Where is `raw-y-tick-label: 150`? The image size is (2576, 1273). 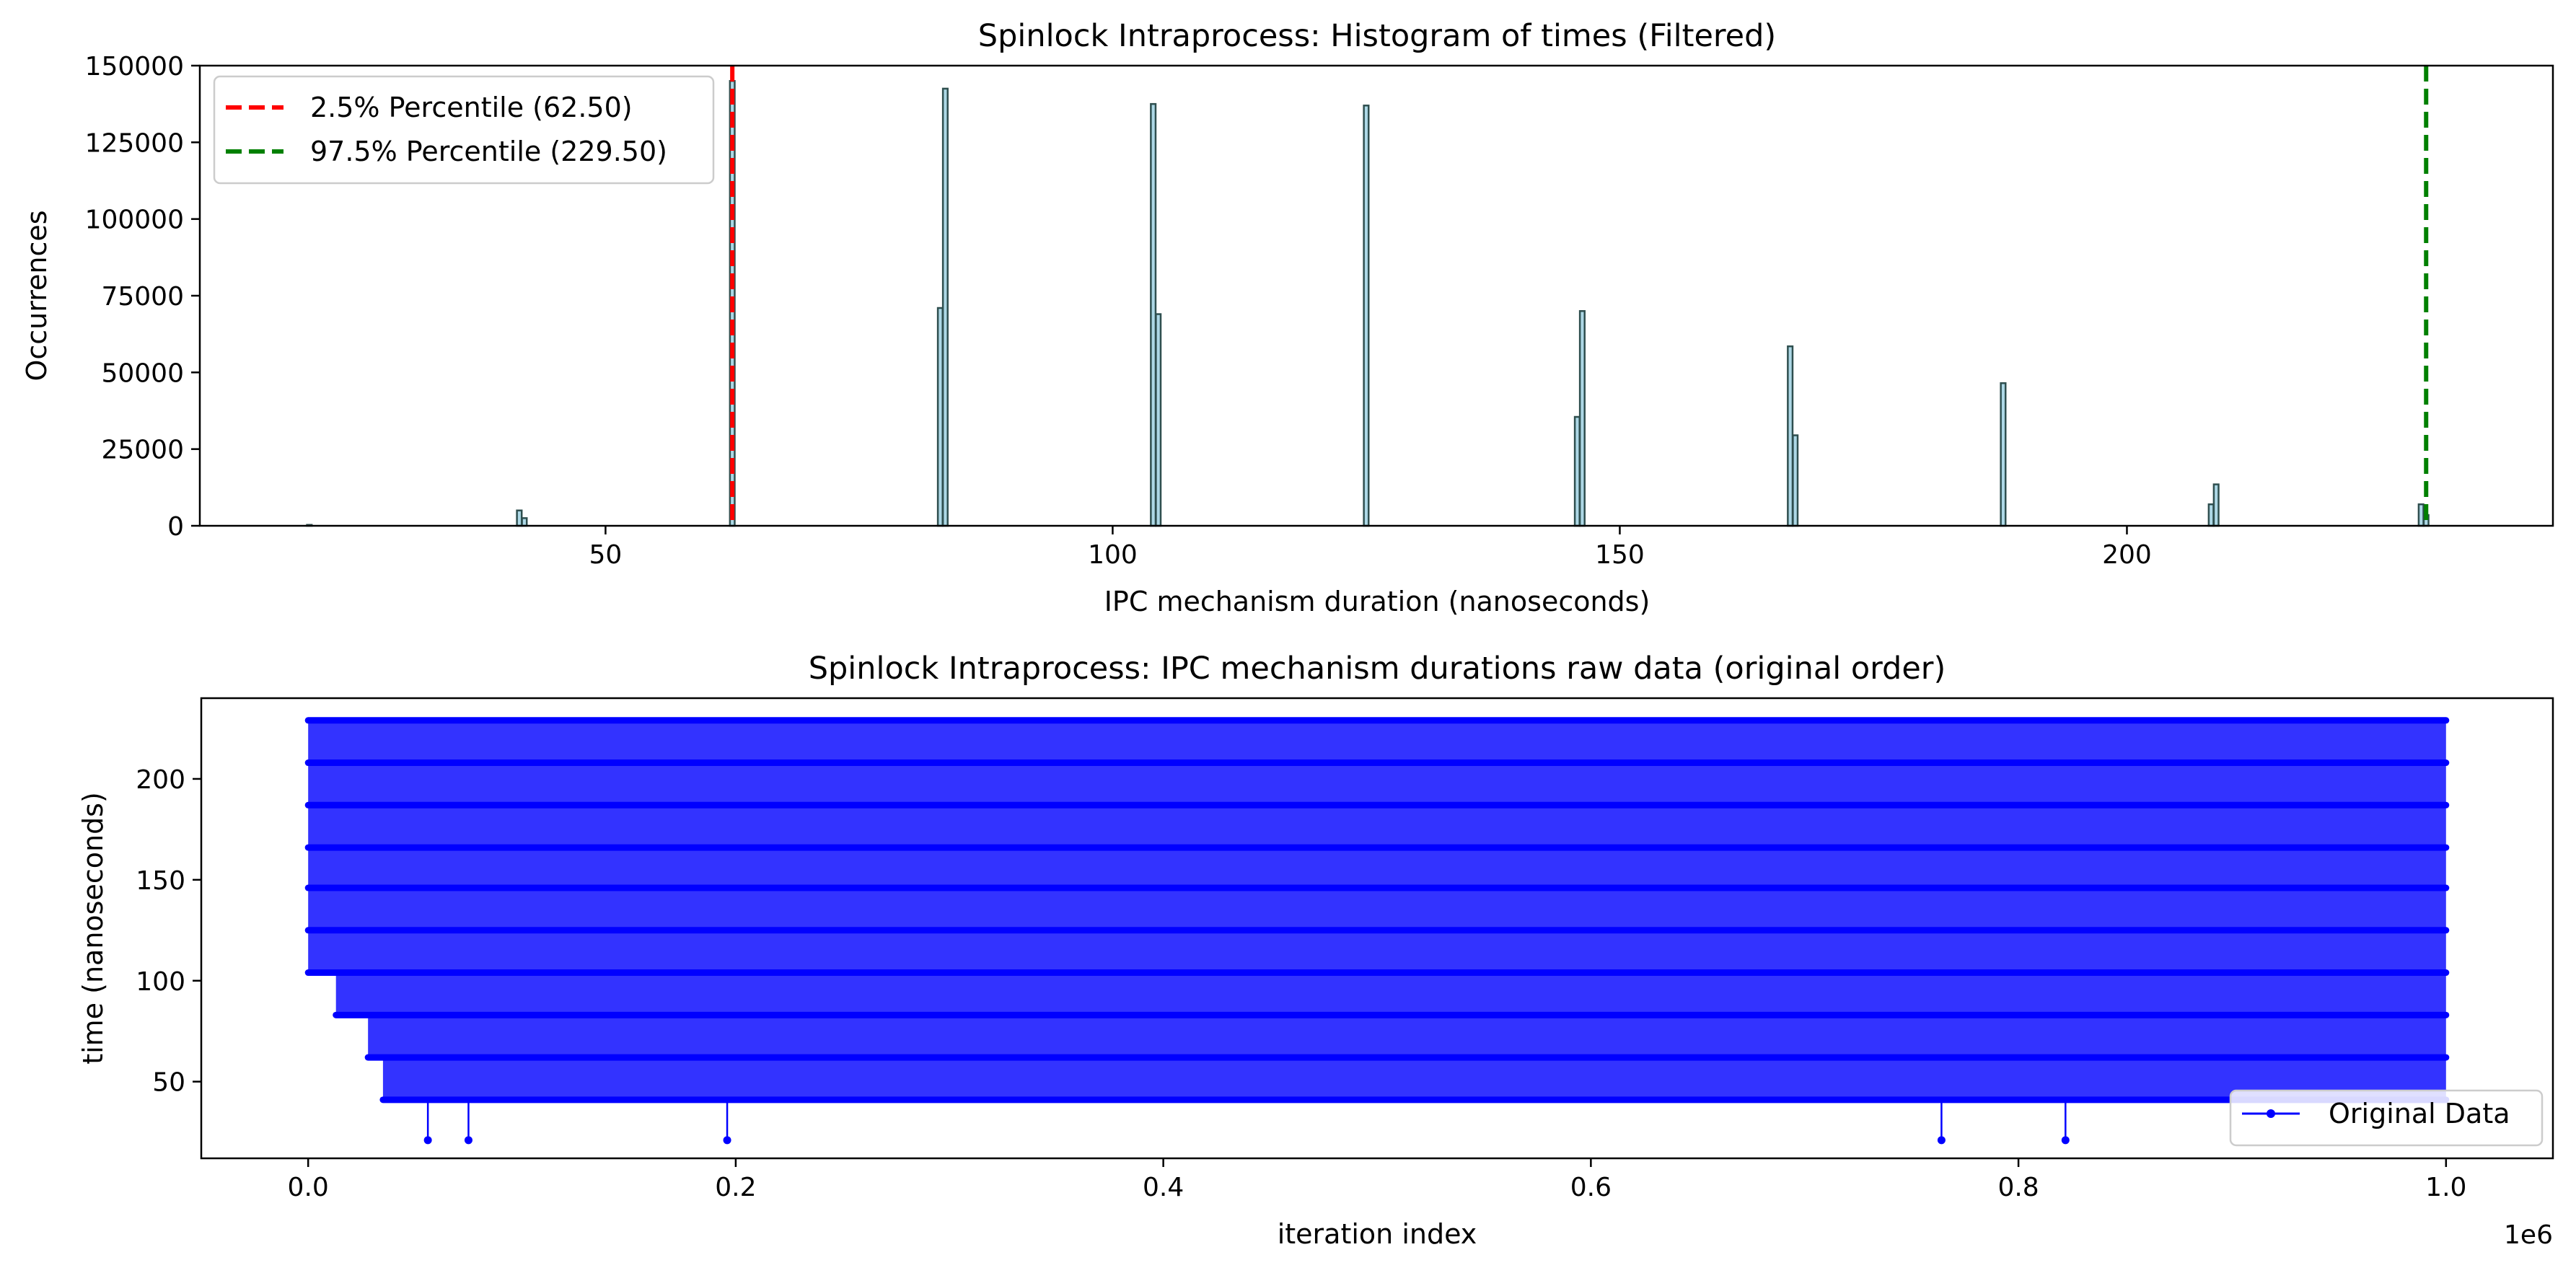 raw-y-tick-label: 150 is located at coordinates (160, 881).